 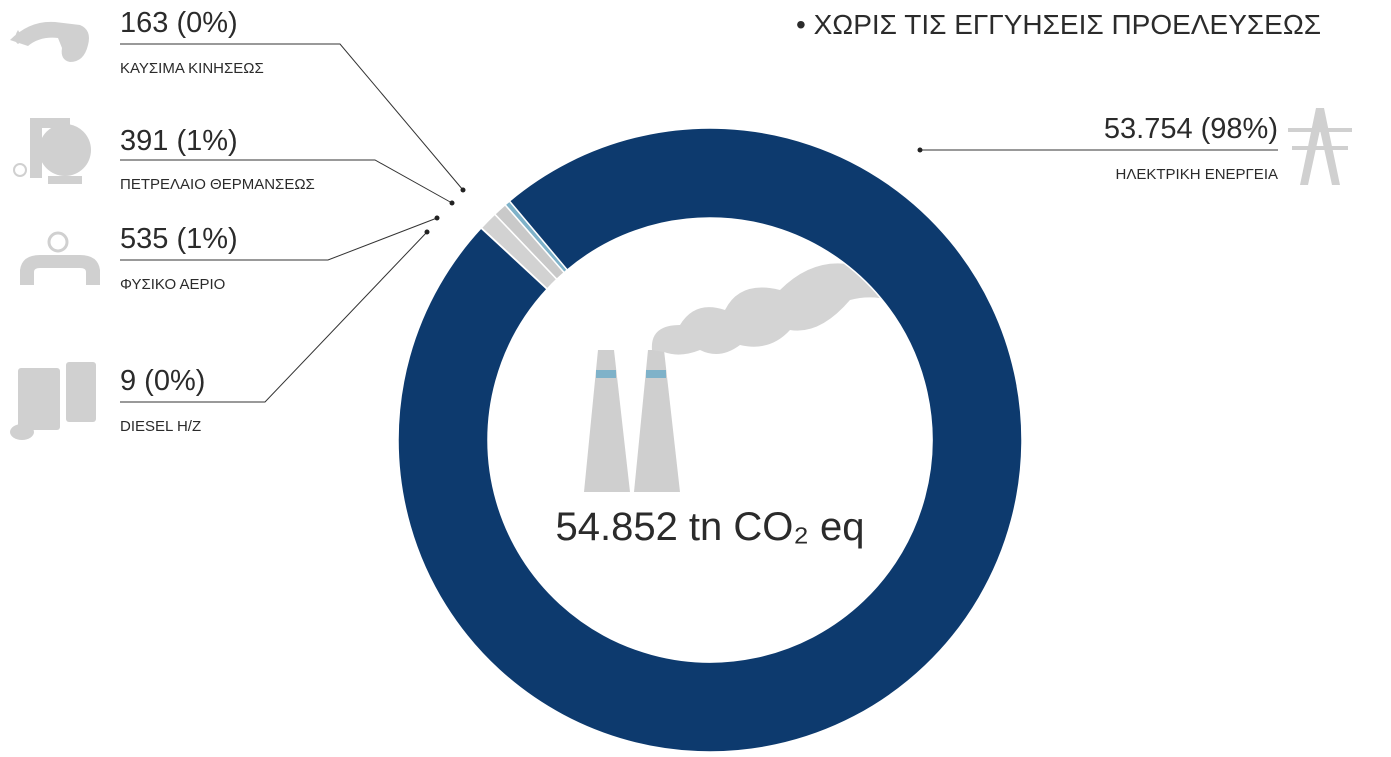 I want to click on boiler-pipe-top, so click(x=50, y=123).